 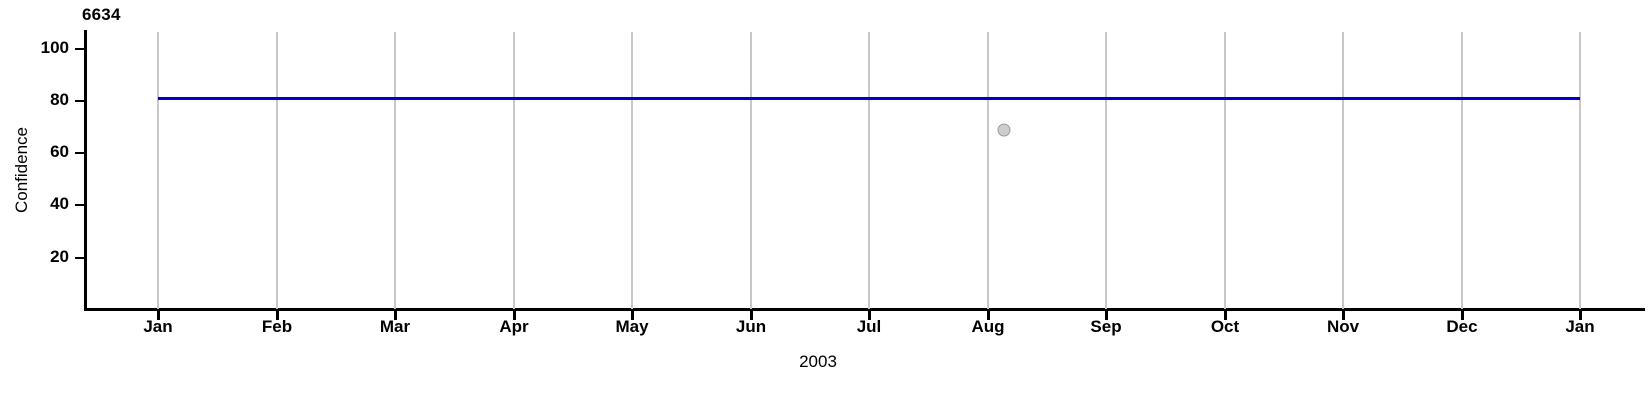 What do you see at coordinates (751, 326) in the screenshot?
I see `x-tick-label-jun: Jun` at bounding box center [751, 326].